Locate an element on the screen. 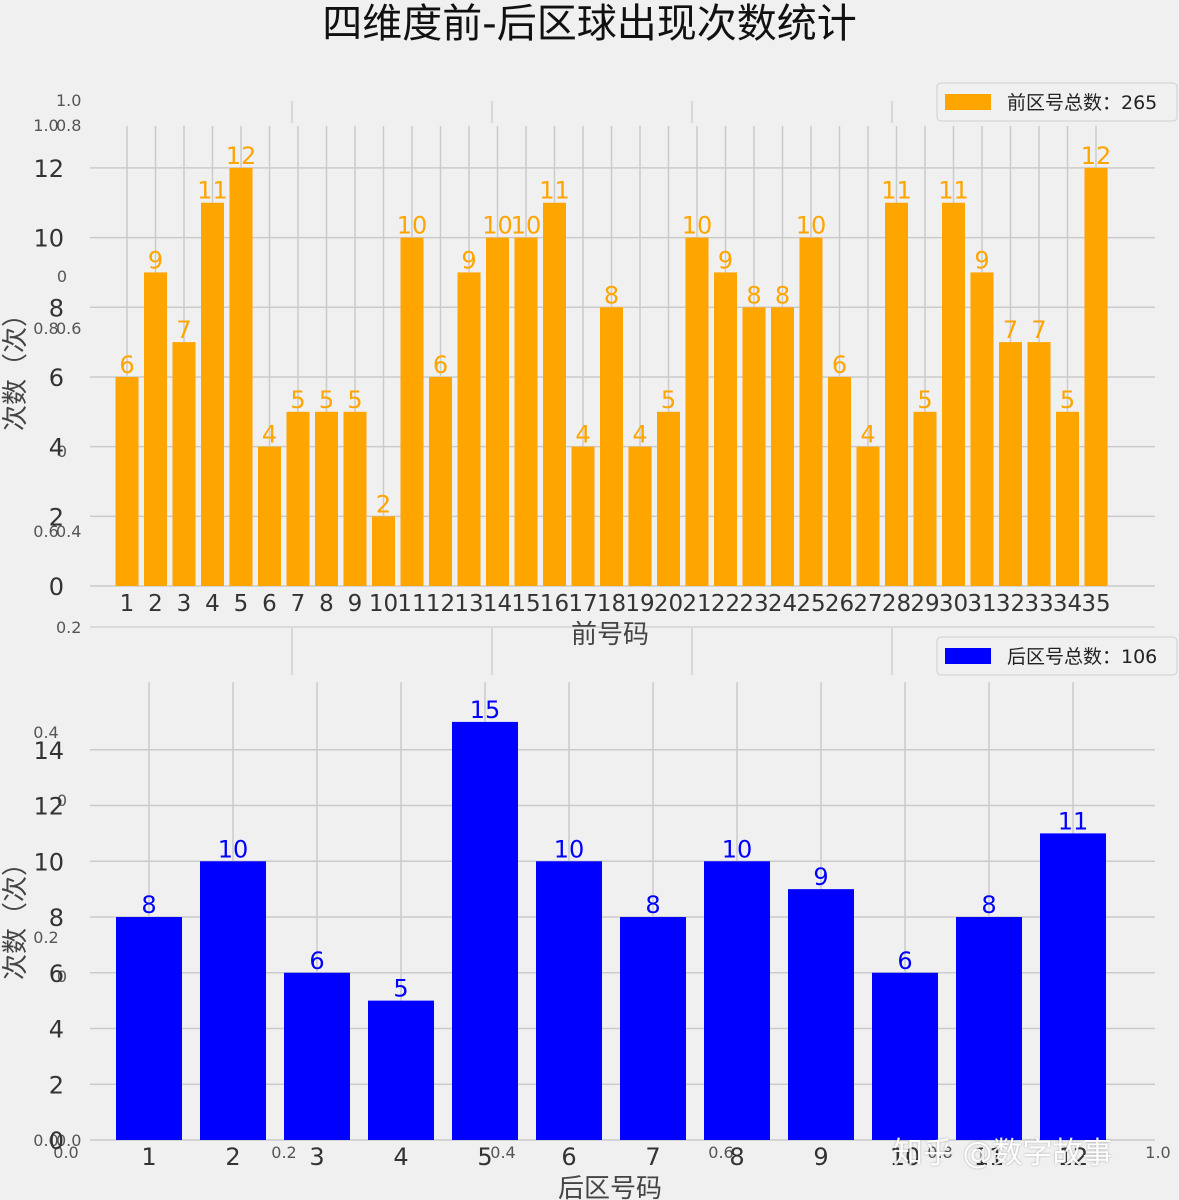 The height and width of the screenshot is (1200, 1179). bar-value-label: 12 is located at coordinates (1096, 156).